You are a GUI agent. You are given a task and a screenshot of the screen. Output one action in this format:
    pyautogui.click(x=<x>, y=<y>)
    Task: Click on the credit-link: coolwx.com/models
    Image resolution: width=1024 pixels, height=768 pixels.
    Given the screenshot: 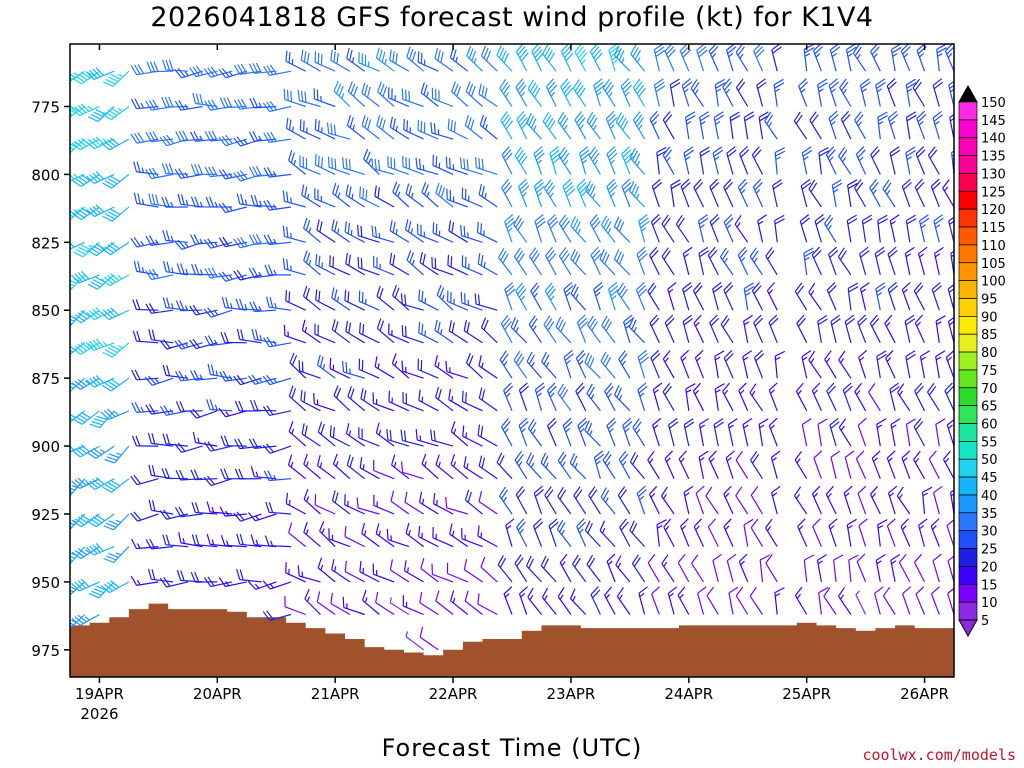 What is the action you would take?
    pyautogui.click(x=939, y=755)
    